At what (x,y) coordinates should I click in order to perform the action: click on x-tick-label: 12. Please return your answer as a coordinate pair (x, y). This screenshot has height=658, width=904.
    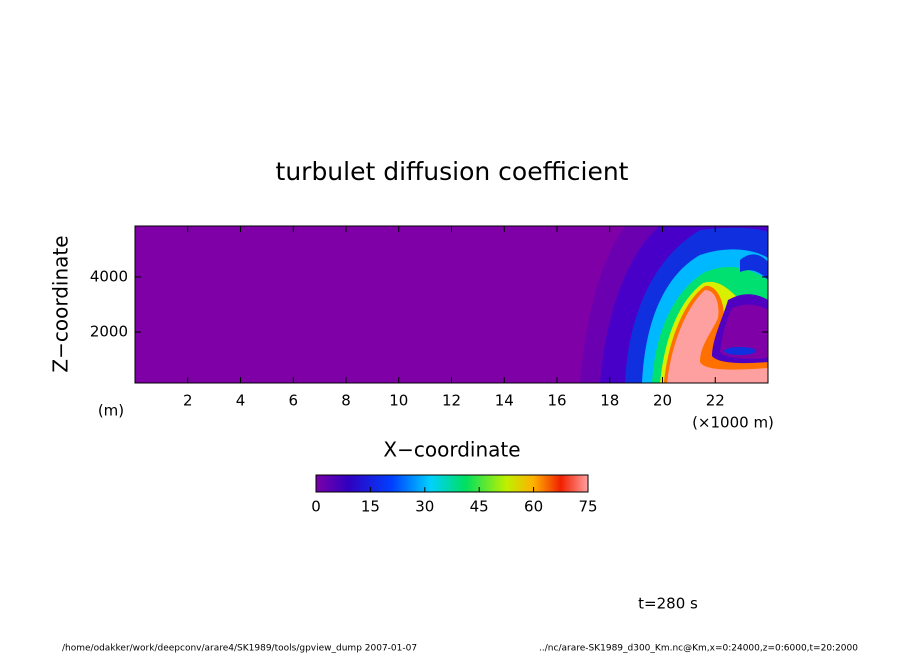
    Looking at the image, I should click on (451, 401).